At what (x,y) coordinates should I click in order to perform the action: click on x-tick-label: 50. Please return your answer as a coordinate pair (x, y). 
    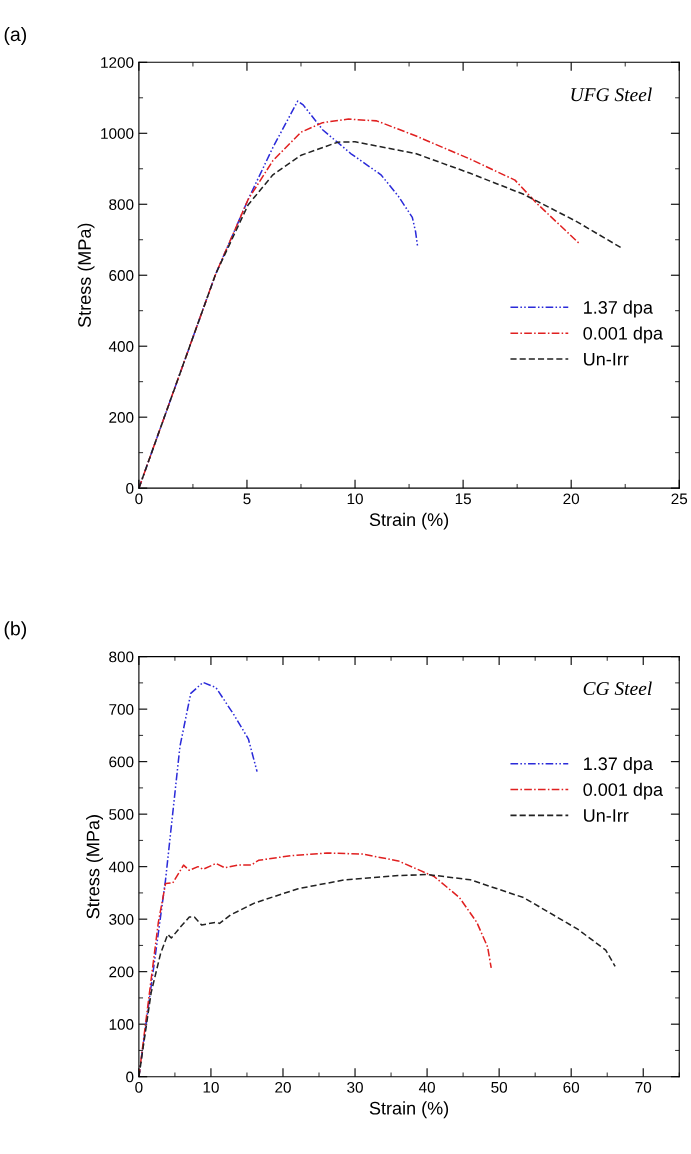
    Looking at the image, I should click on (499, 1087).